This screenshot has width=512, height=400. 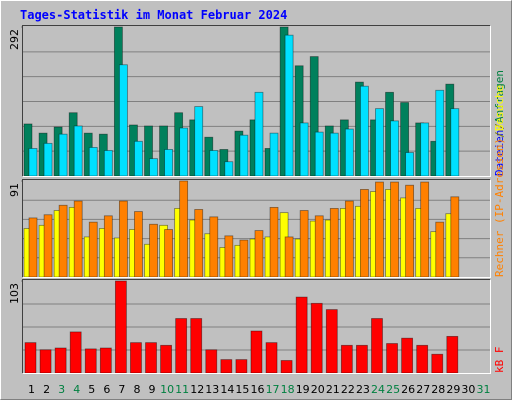 I want to click on legend: Dateien/Anfragen, so click(x=499, y=123).